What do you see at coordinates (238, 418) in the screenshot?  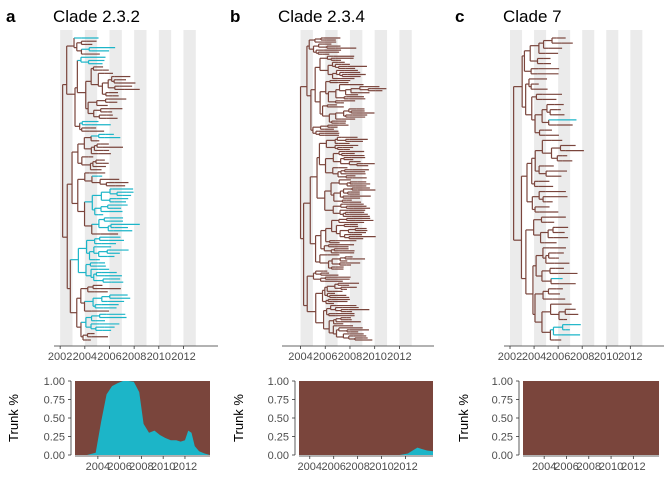 I see `area-ylabel-b: Trunk %` at bounding box center [238, 418].